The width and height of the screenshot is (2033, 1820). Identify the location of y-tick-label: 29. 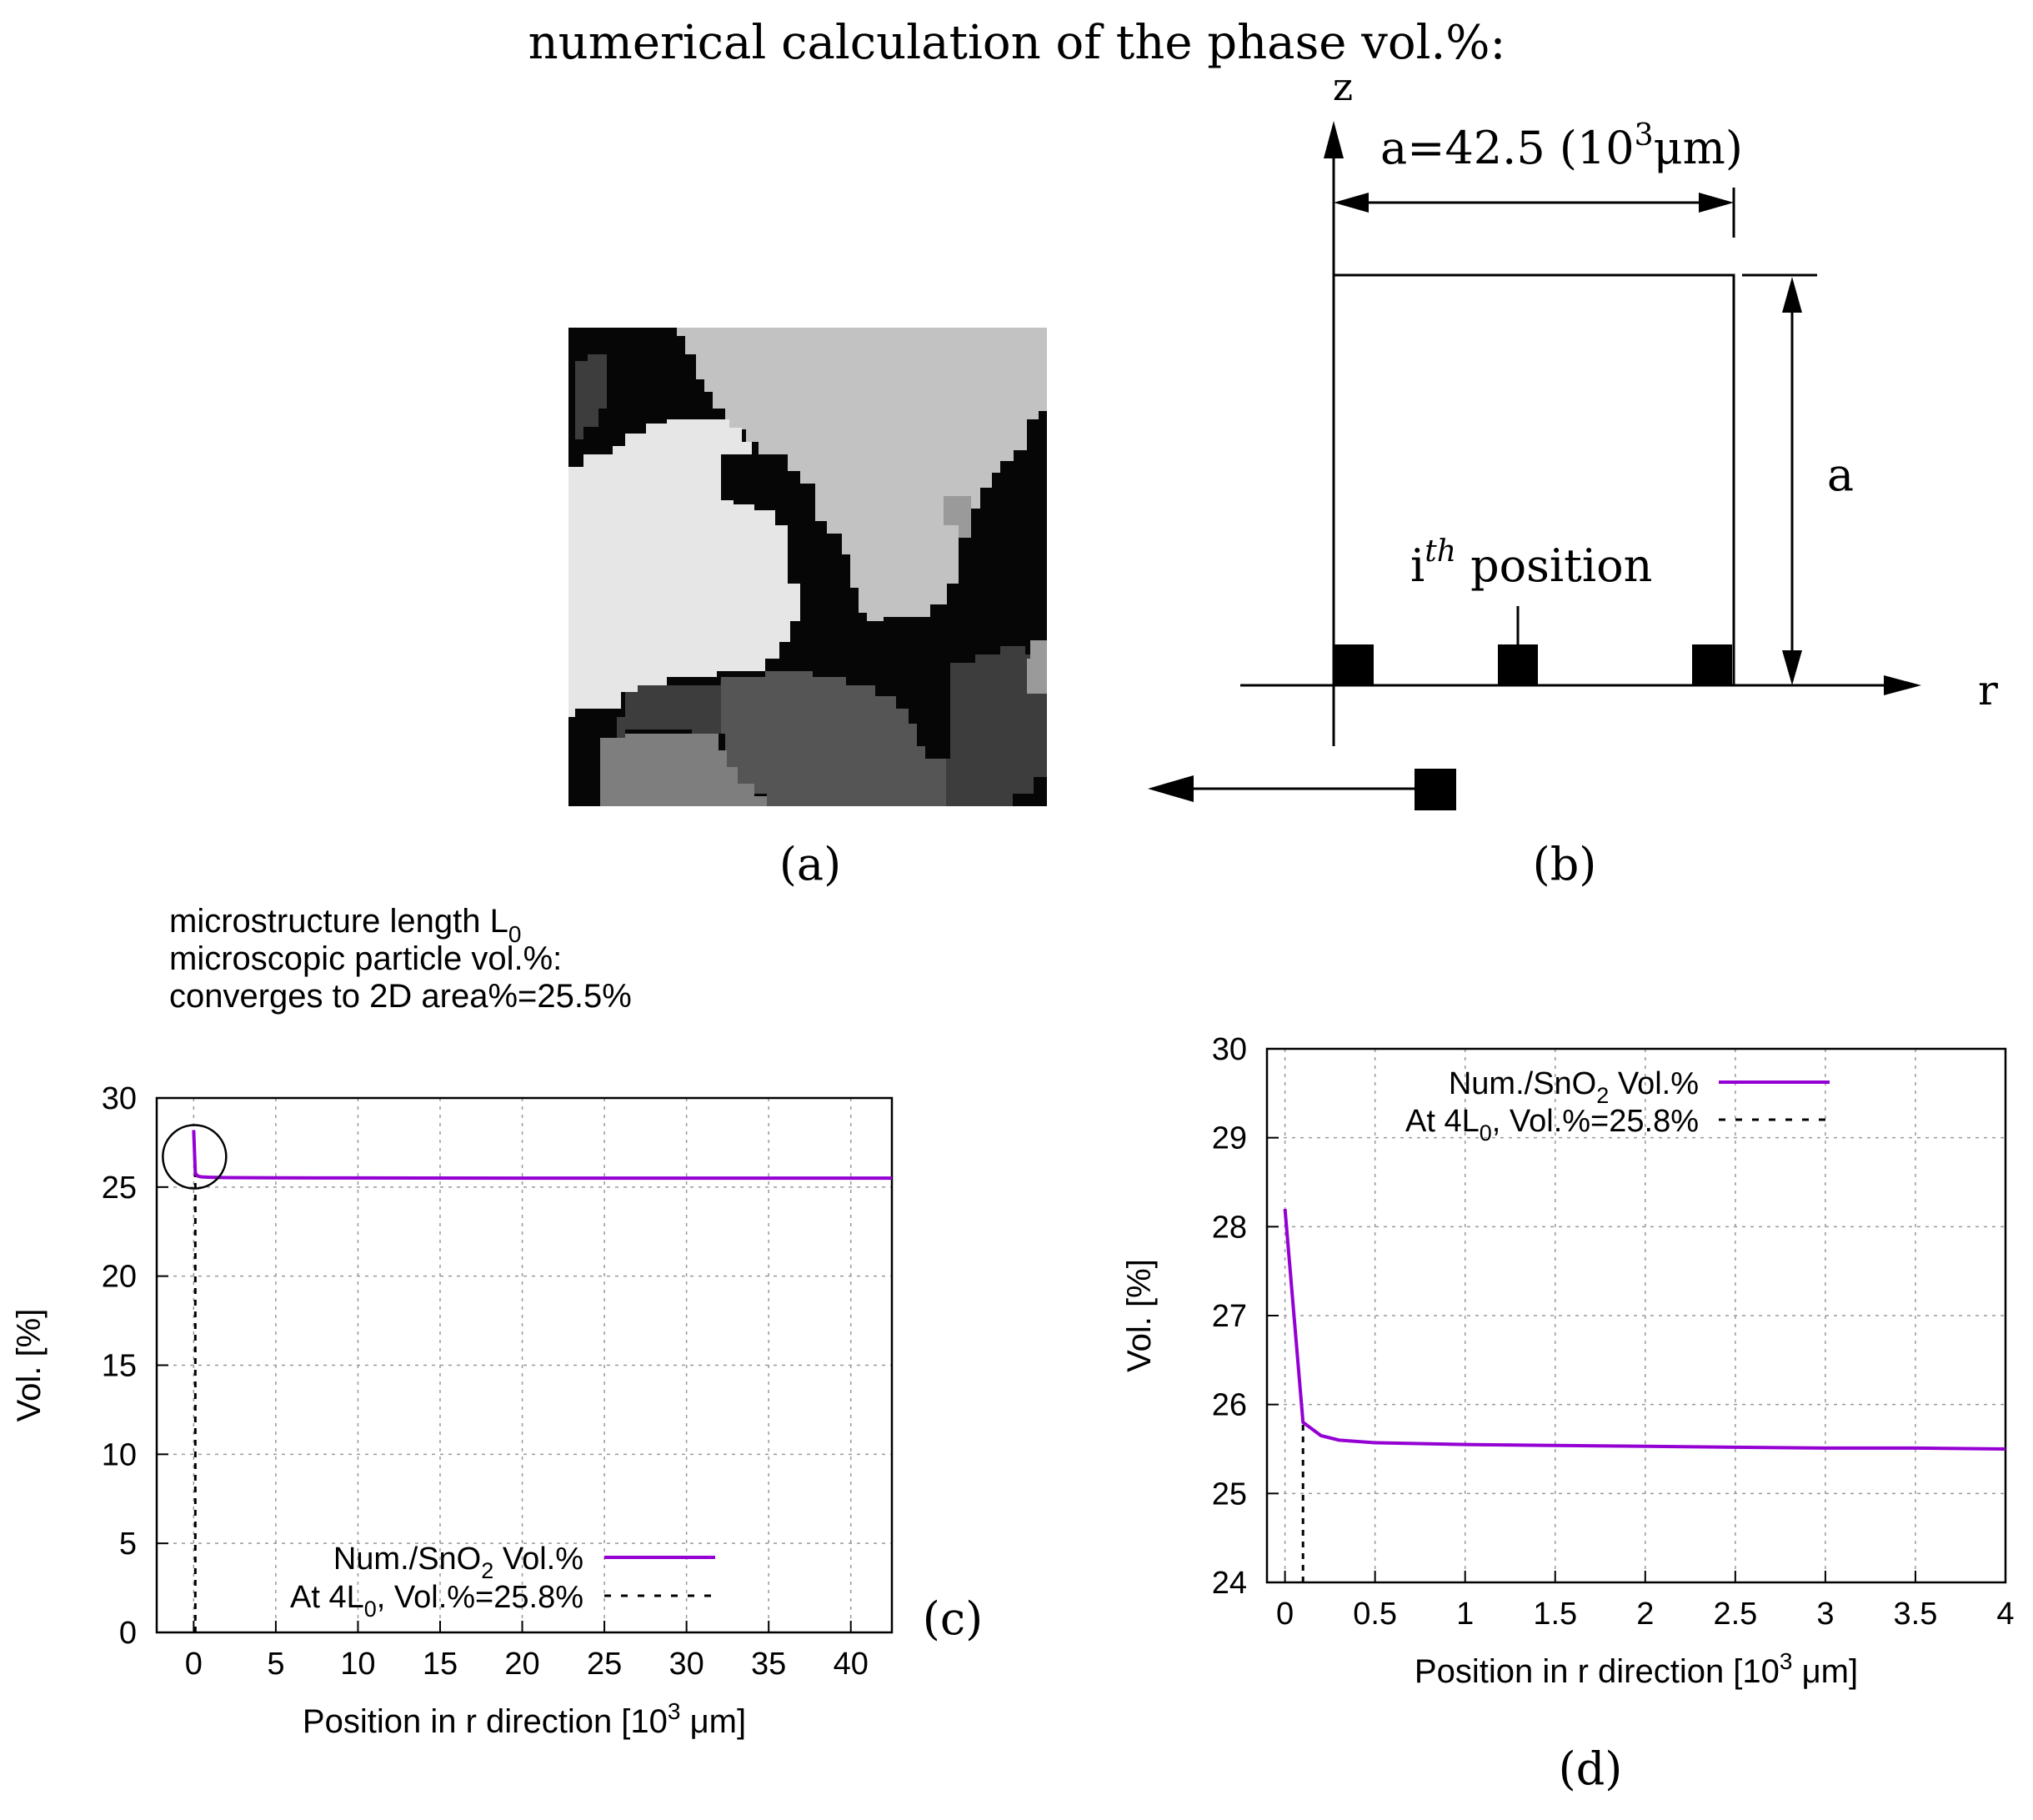
(1229, 1138).